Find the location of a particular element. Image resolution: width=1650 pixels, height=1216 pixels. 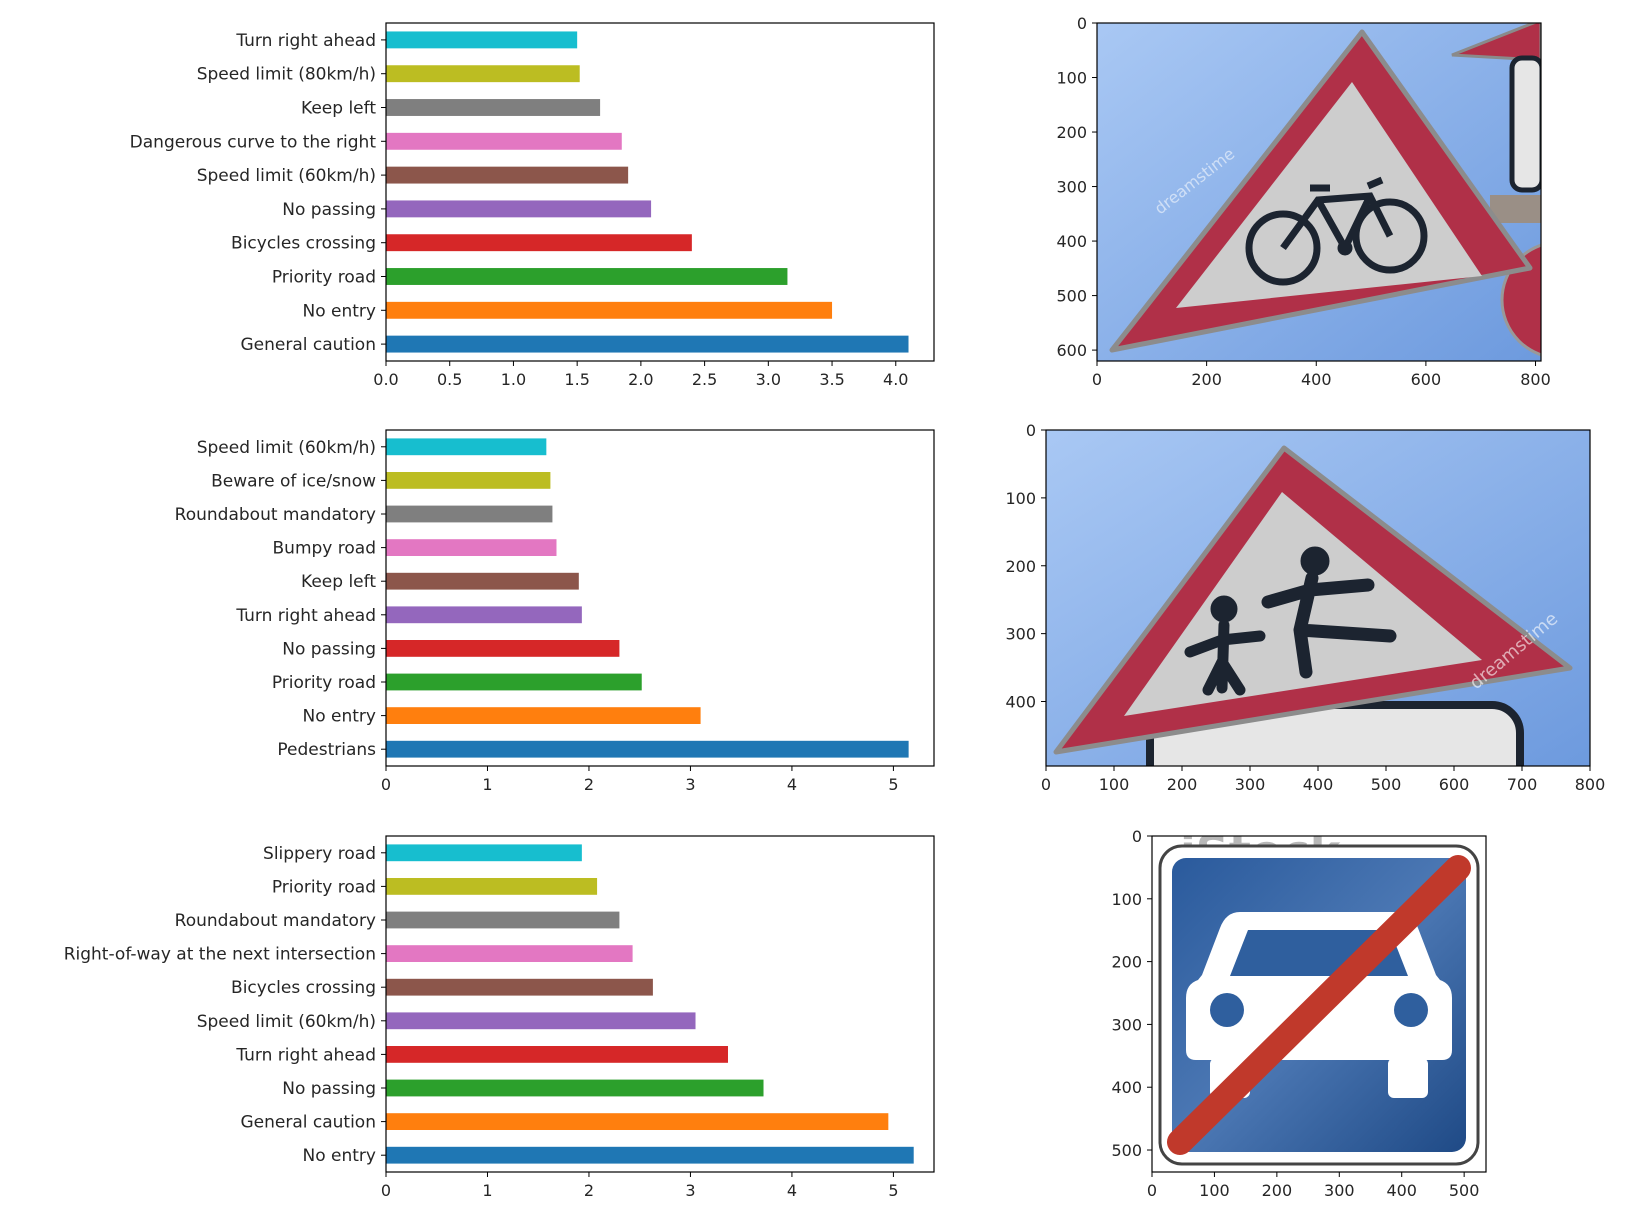

neighbor-sign-right is located at coordinates (1525, 124).